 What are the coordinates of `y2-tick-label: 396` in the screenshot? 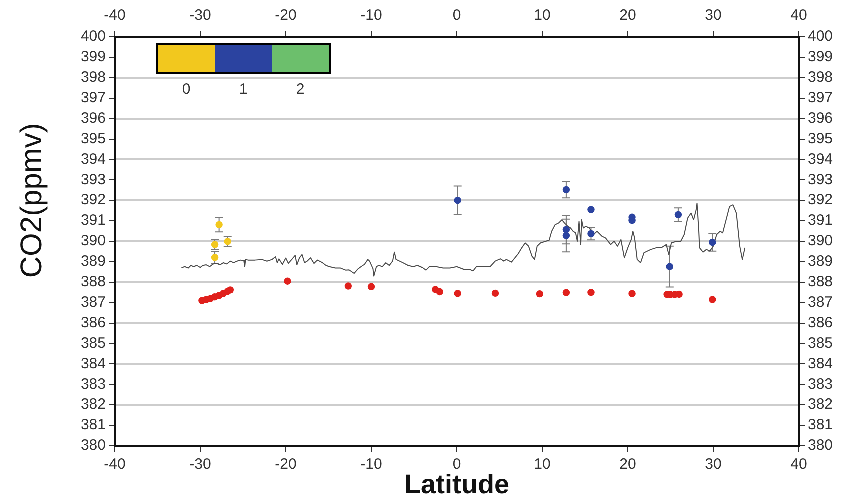 It's located at (821, 118).